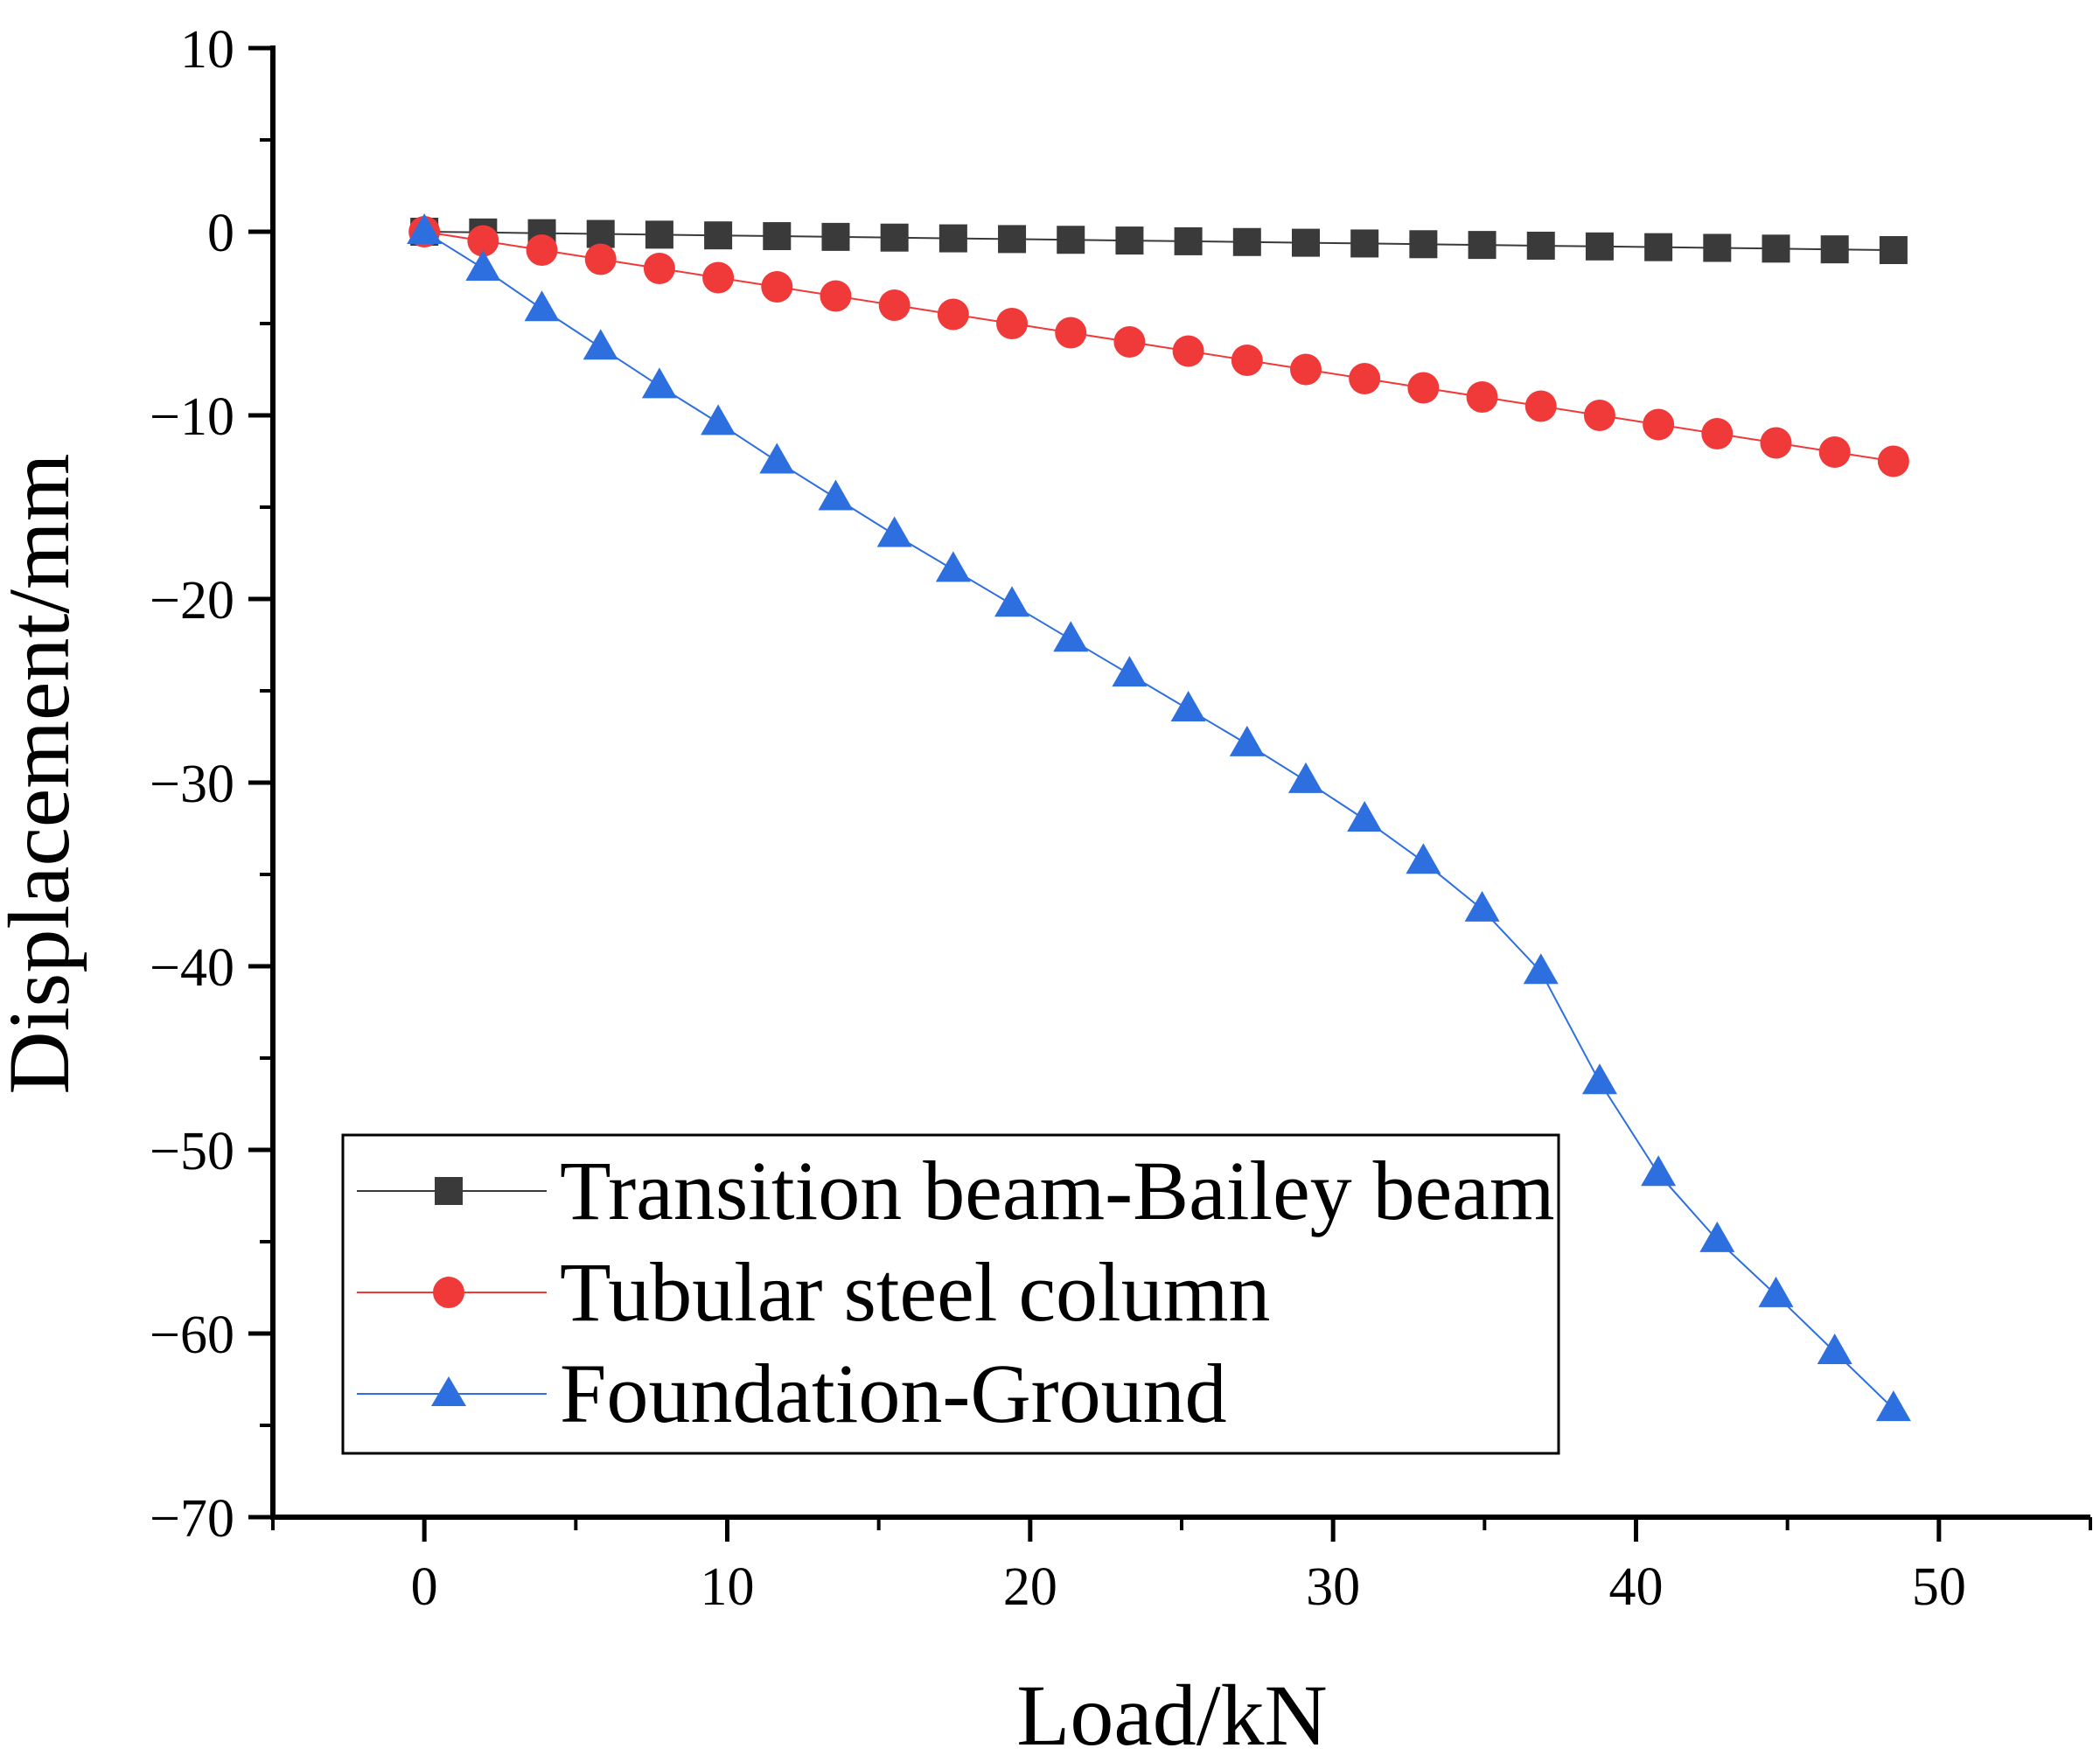 The image size is (2100, 1762). I want to click on y-tick-label: −20, so click(192, 600).